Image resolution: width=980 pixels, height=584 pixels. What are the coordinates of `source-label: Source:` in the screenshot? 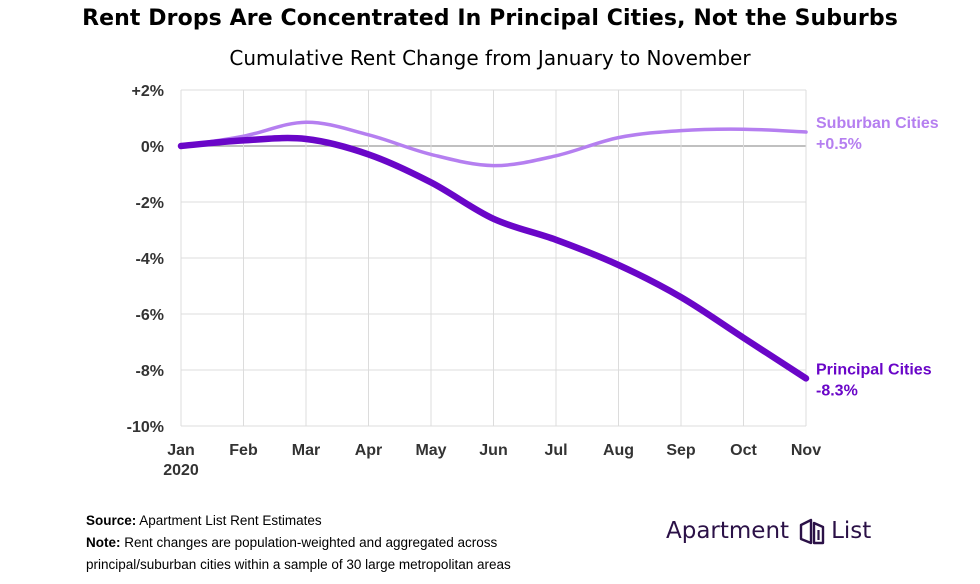 It's located at (111, 520).